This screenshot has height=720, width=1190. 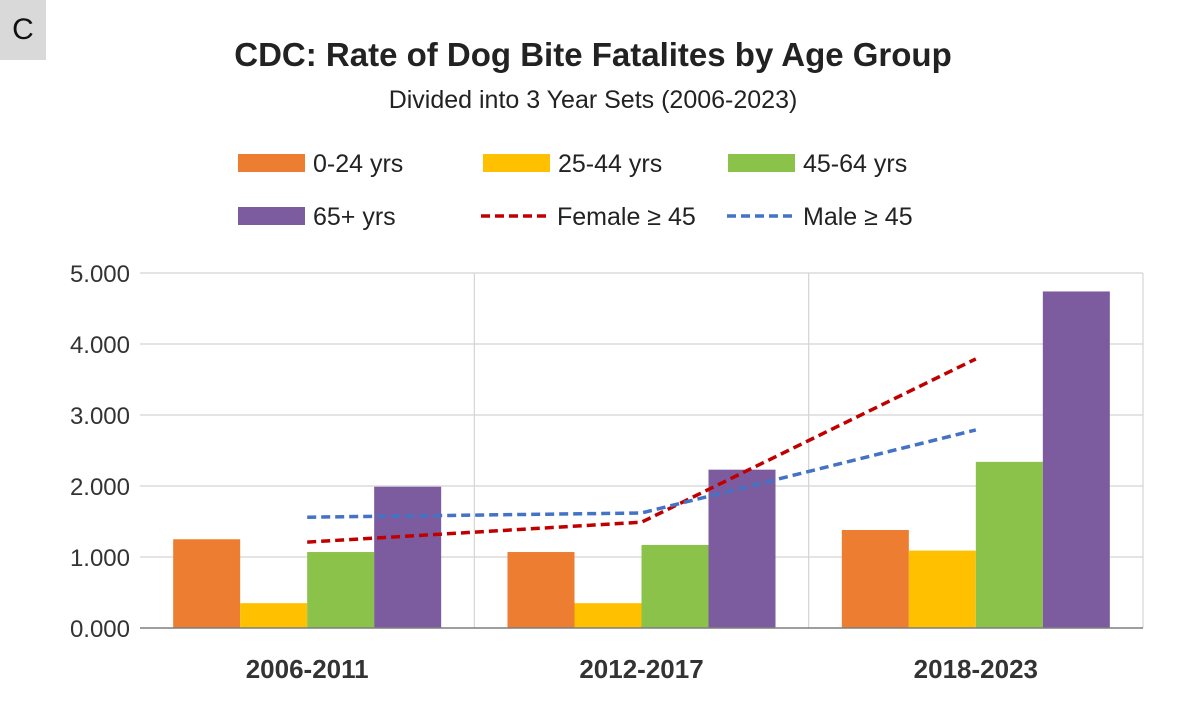 I want to click on bar-45-64-yrs-2006-2011, so click(x=341, y=590).